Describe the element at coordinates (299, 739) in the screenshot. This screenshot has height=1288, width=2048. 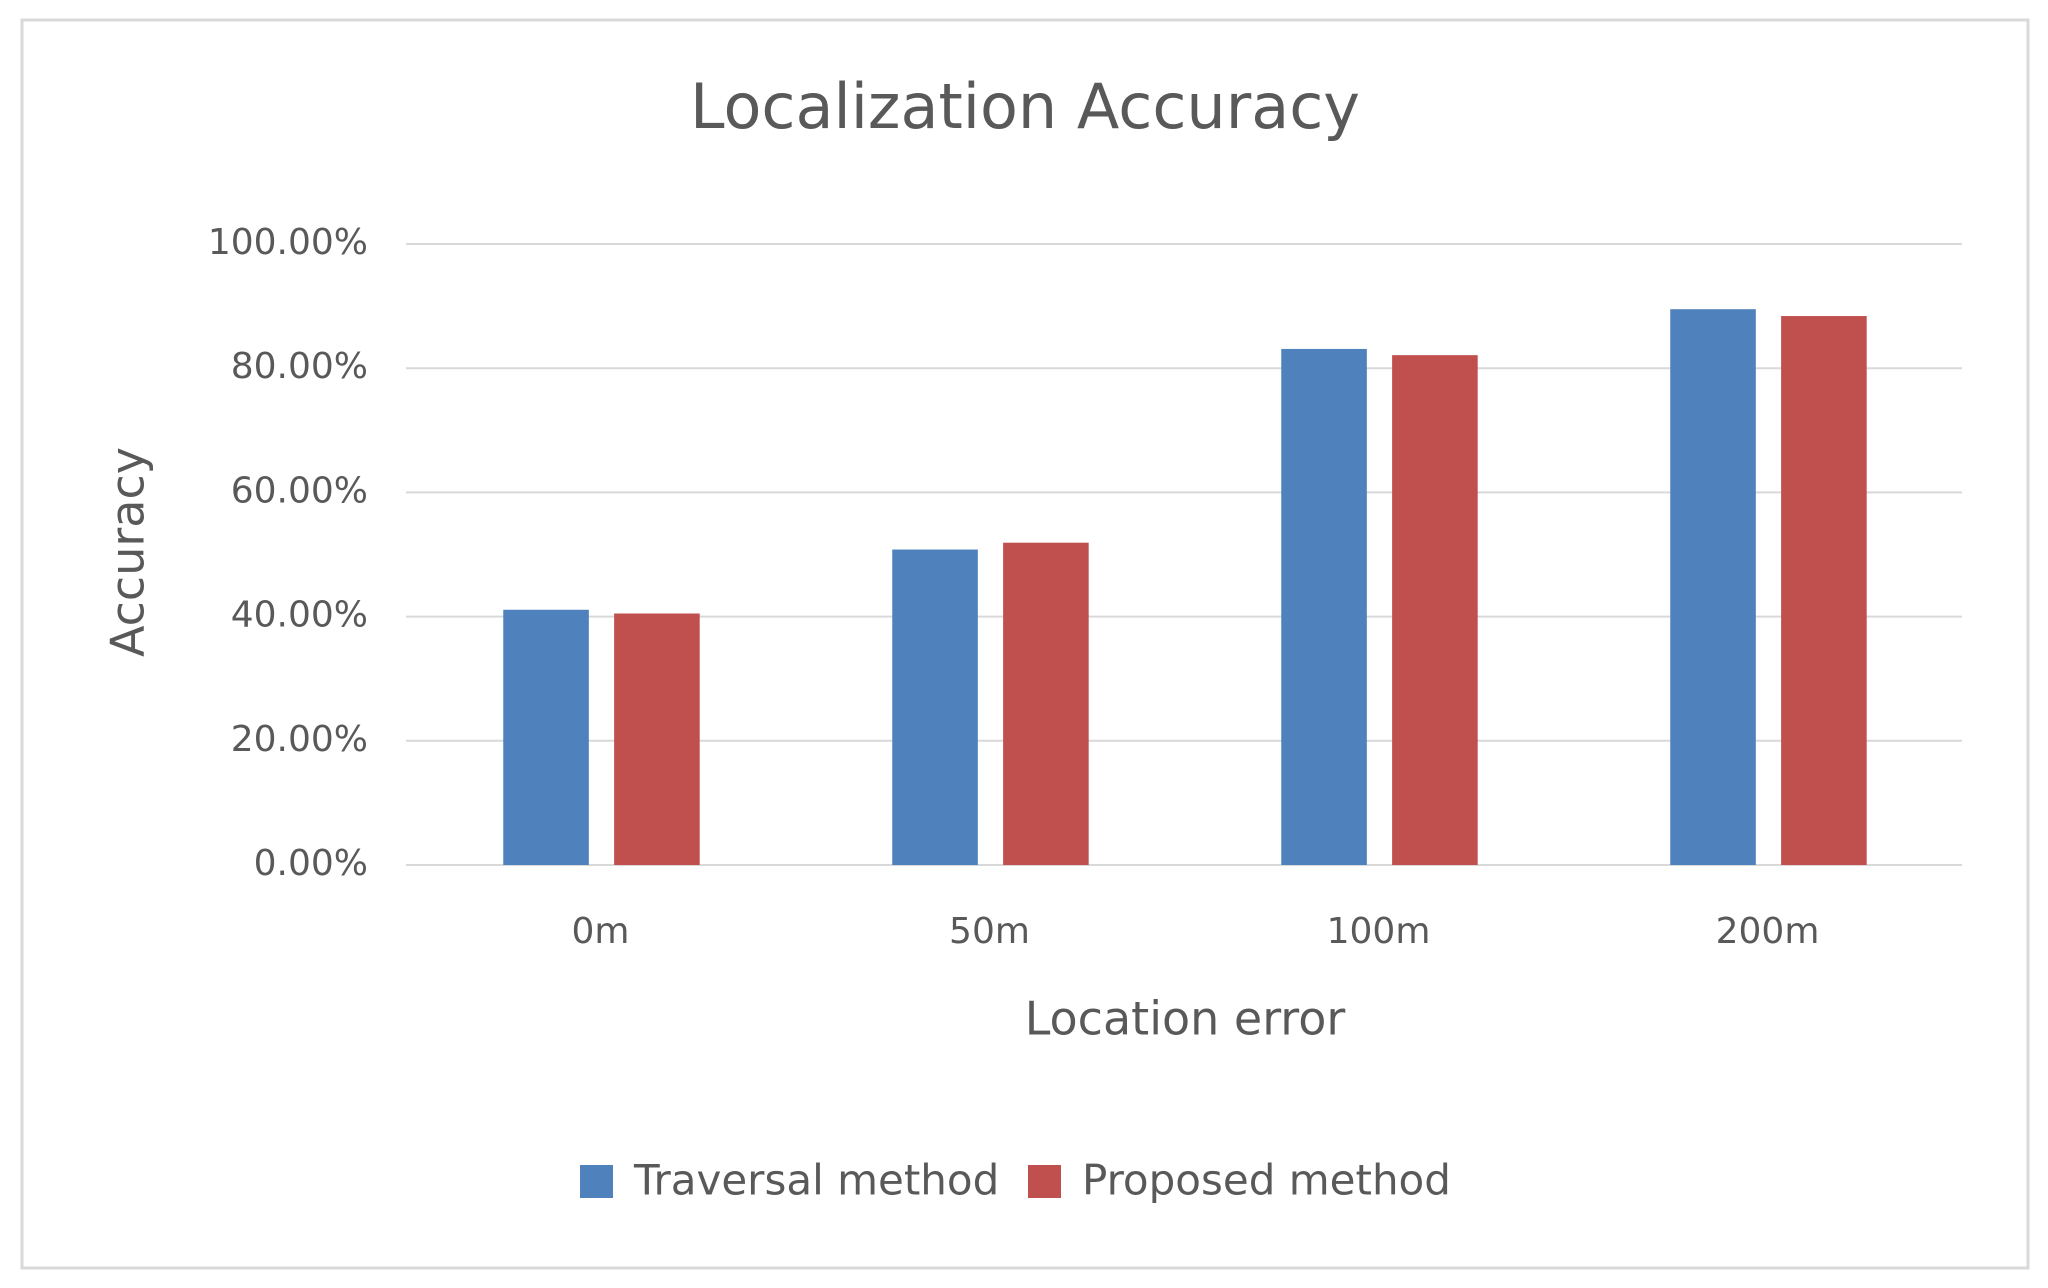
I see `y-tick-label: 20.00%` at that location.